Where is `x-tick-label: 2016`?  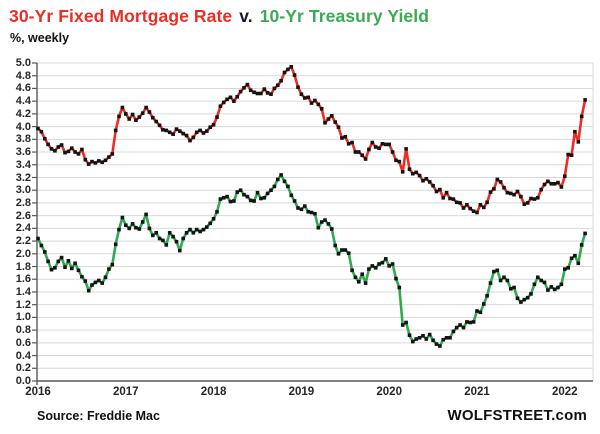
x-tick-label: 2016 is located at coordinates (38, 392).